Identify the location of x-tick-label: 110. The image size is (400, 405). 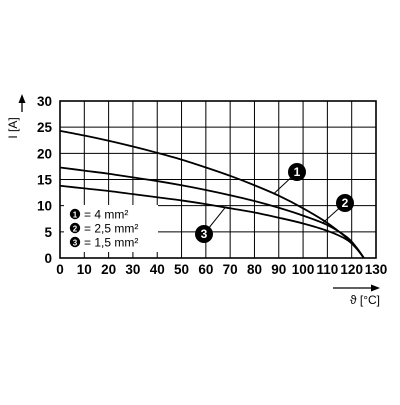
(327, 269).